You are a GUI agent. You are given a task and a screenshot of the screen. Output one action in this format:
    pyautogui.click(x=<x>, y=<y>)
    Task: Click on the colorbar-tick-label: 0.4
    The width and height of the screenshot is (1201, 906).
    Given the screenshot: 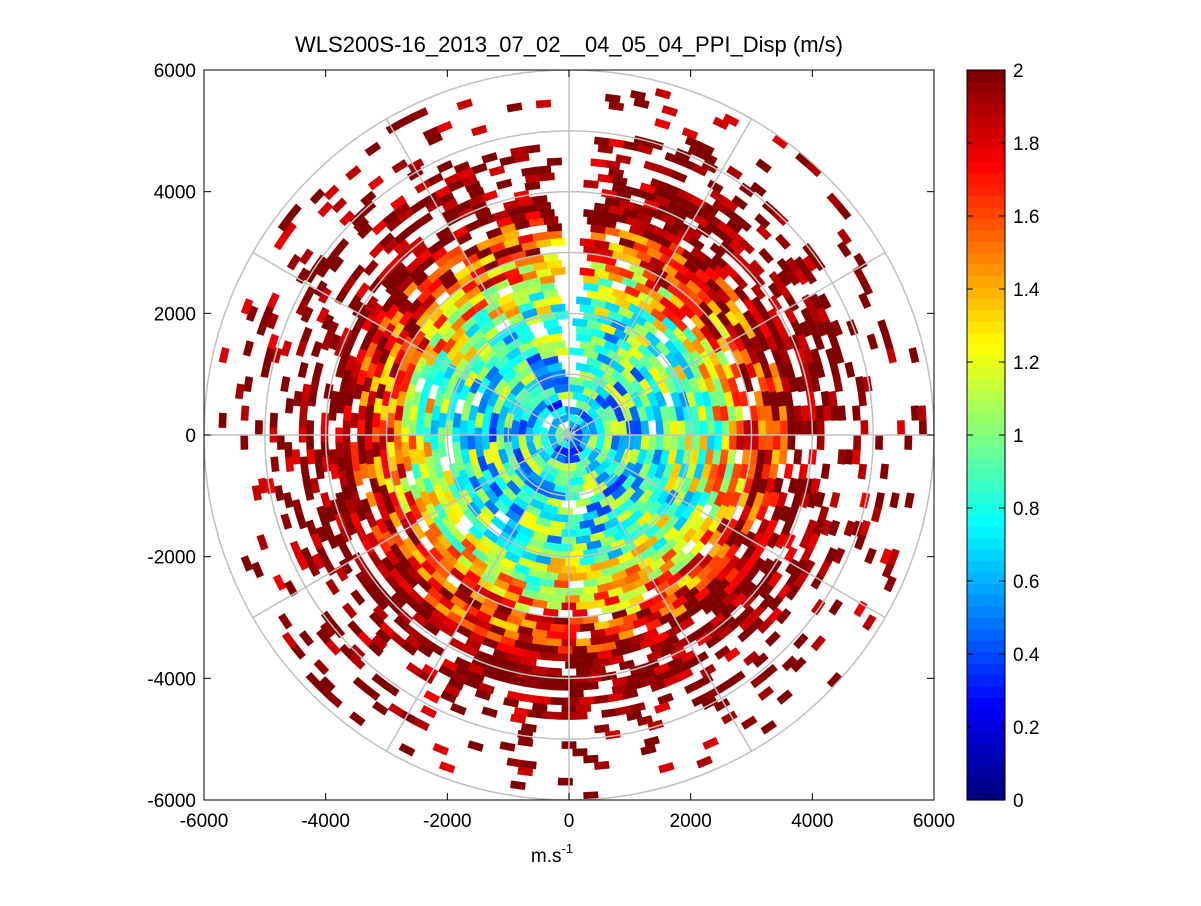 What is the action you would take?
    pyautogui.click(x=1026, y=655)
    